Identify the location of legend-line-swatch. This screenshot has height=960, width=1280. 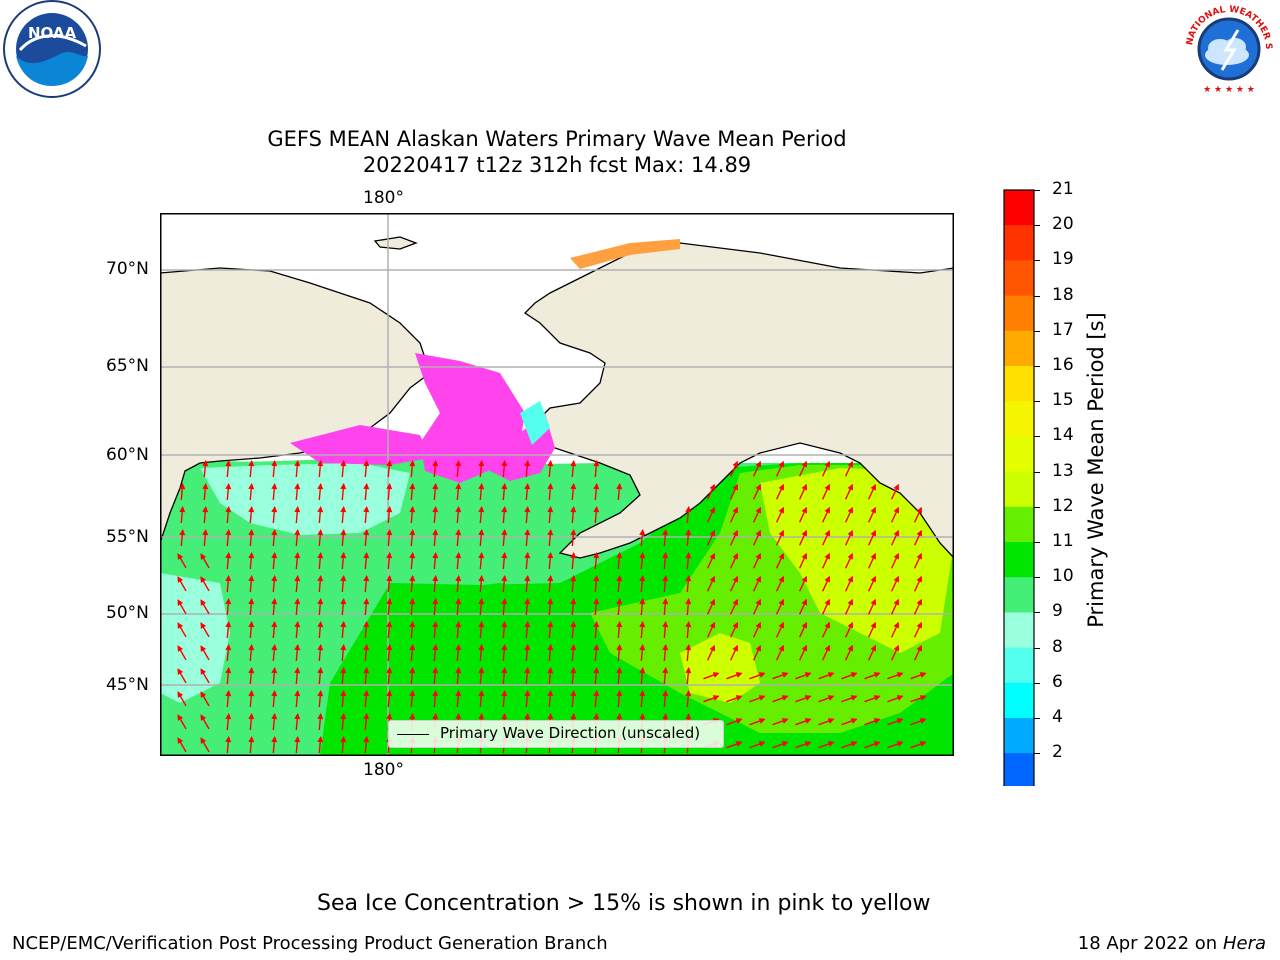
(413, 734).